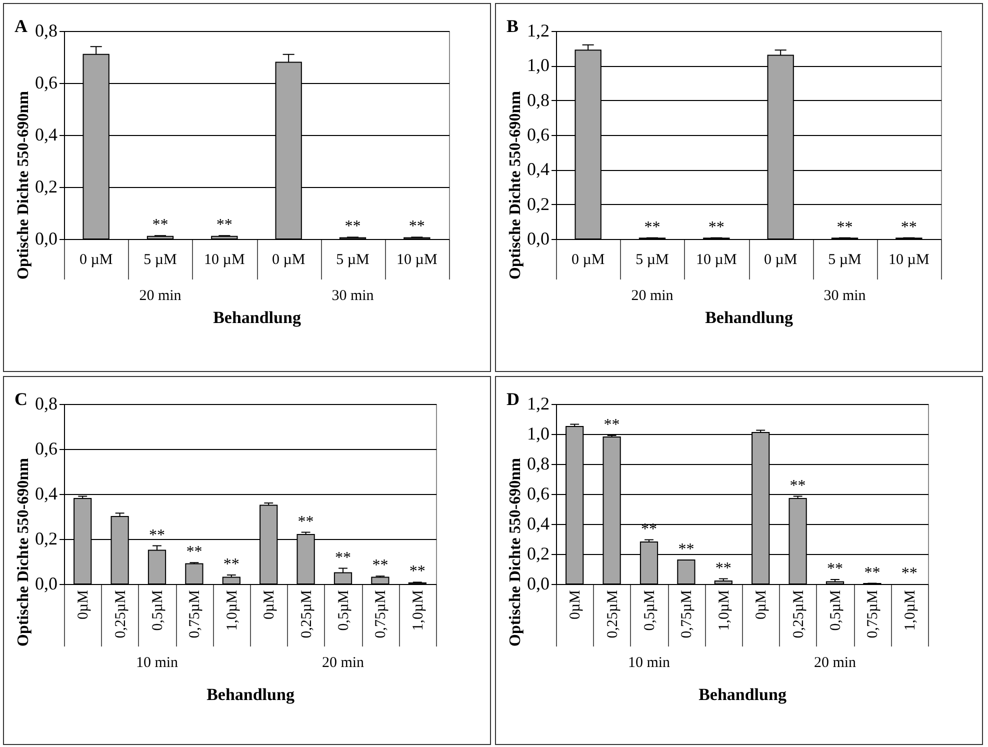  What do you see at coordinates (513, 399) in the screenshot?
I see `chart-title: D` at bounding box center [513, 399].